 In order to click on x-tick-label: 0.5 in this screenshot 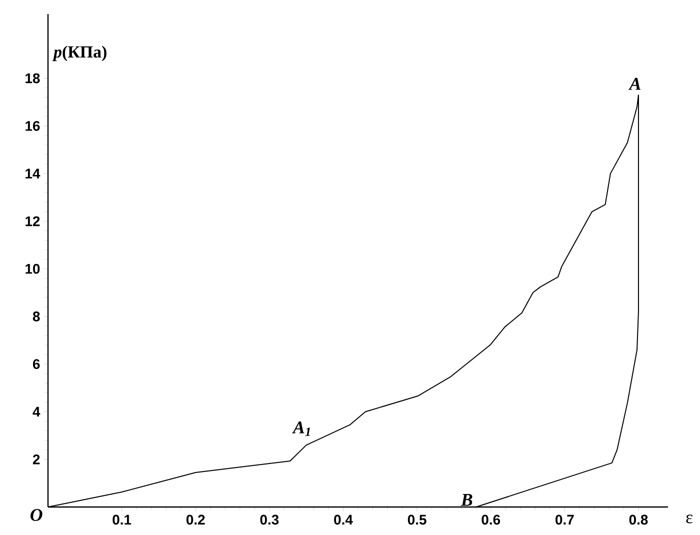, I will do `click(417, 519)`.